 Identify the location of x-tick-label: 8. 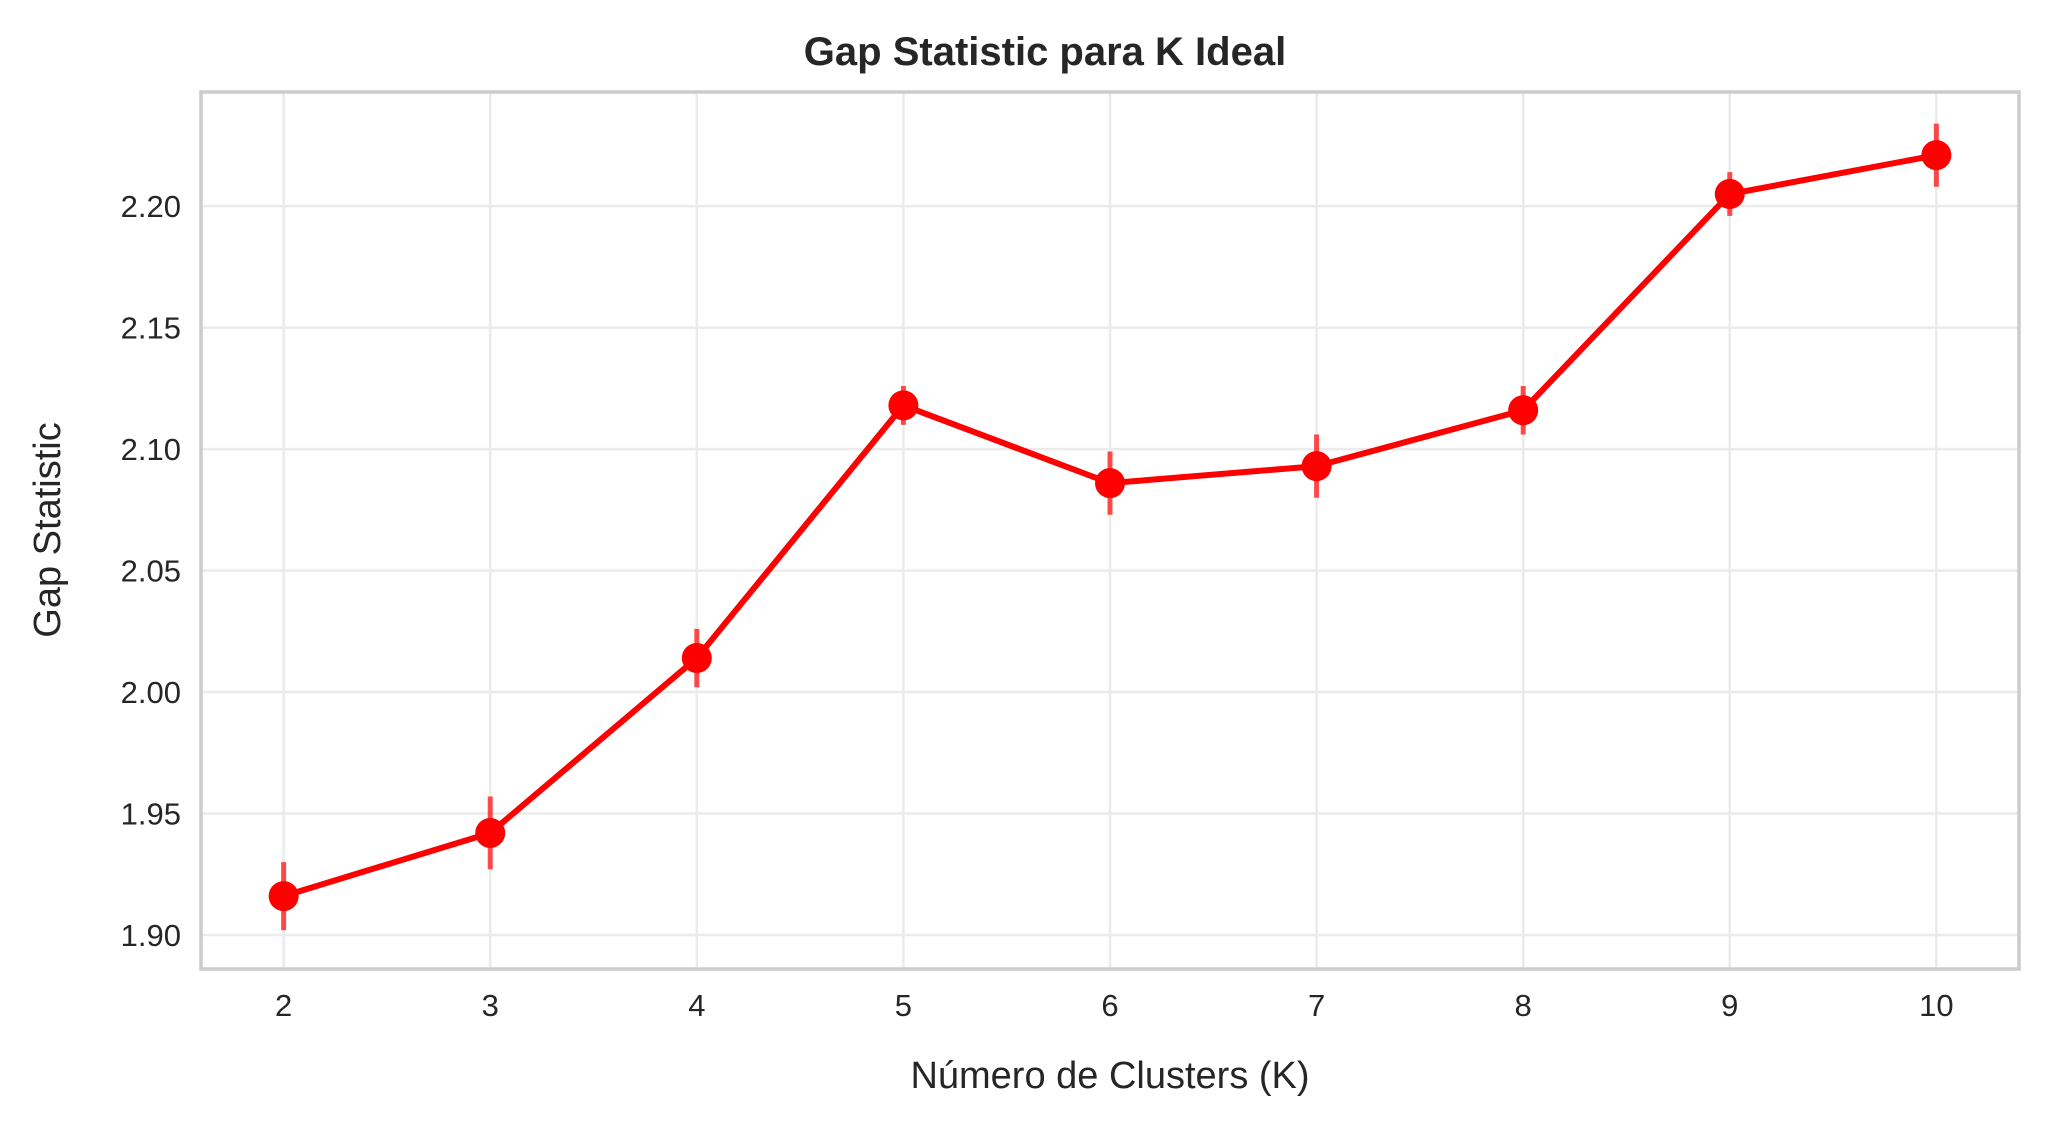
(1523, 1005).